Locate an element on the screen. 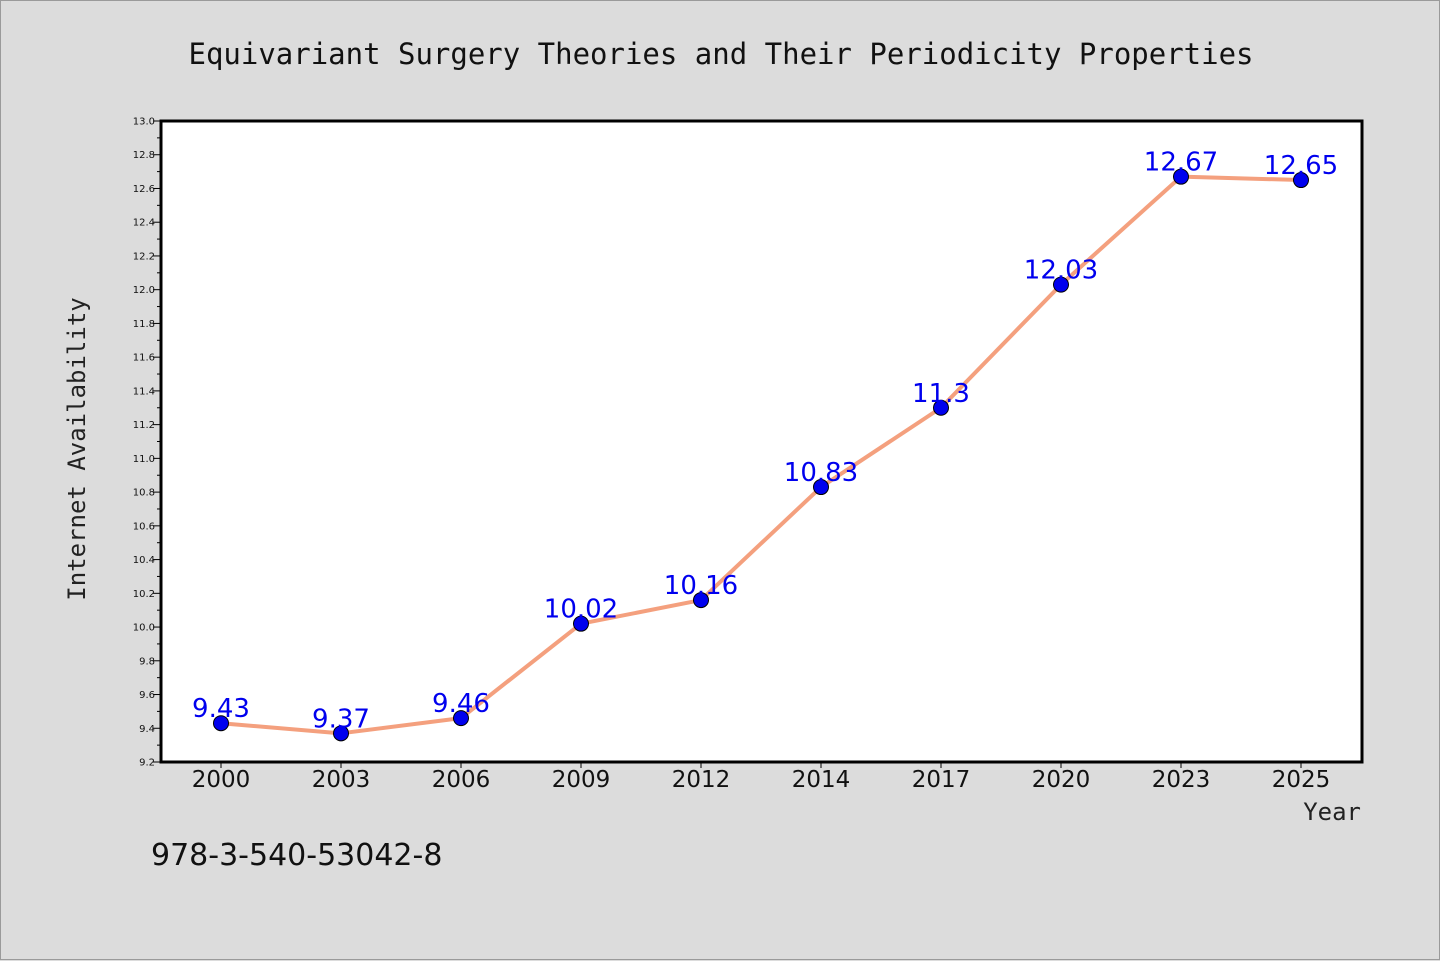 Image resolution: width=1440 pixels, height=961 pixels. x-axis-label: Year is located at coordinates (1332, 812).